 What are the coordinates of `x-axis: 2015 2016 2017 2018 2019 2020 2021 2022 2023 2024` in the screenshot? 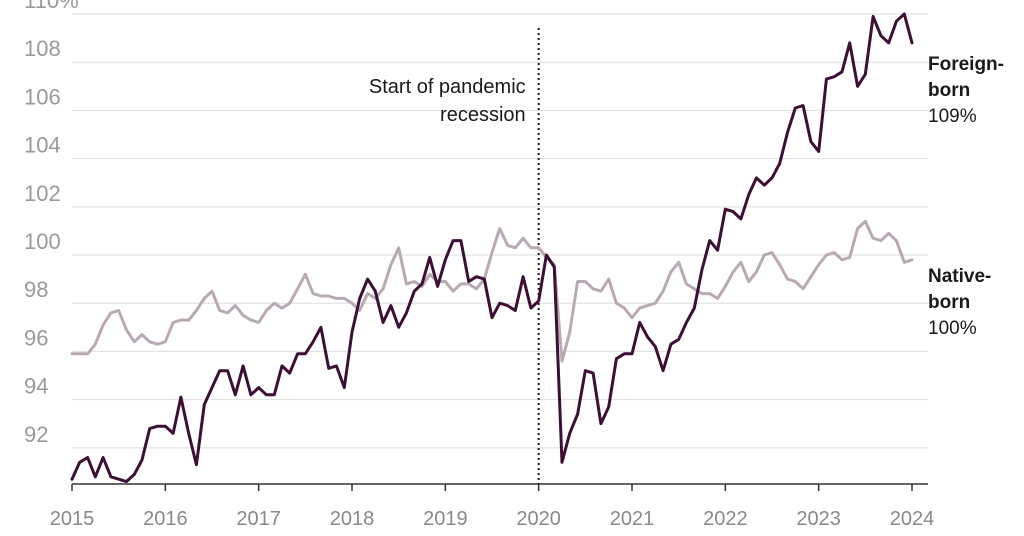 It's located at (492, 506).